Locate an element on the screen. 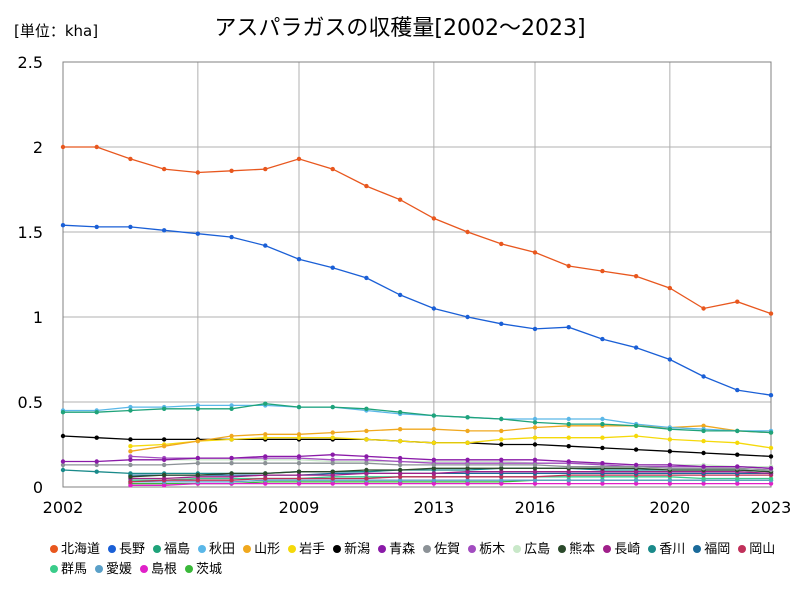  legend-label: 福岡 is located at coordinates (717, 549).